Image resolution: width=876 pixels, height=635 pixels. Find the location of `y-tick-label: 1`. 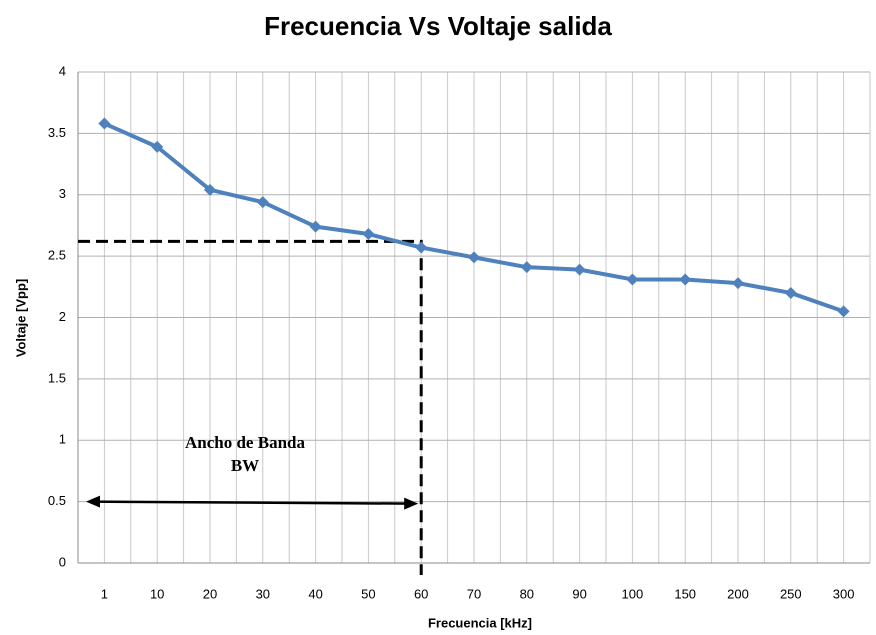

y-tick-label: 1 is located at coordinates (62, 439).